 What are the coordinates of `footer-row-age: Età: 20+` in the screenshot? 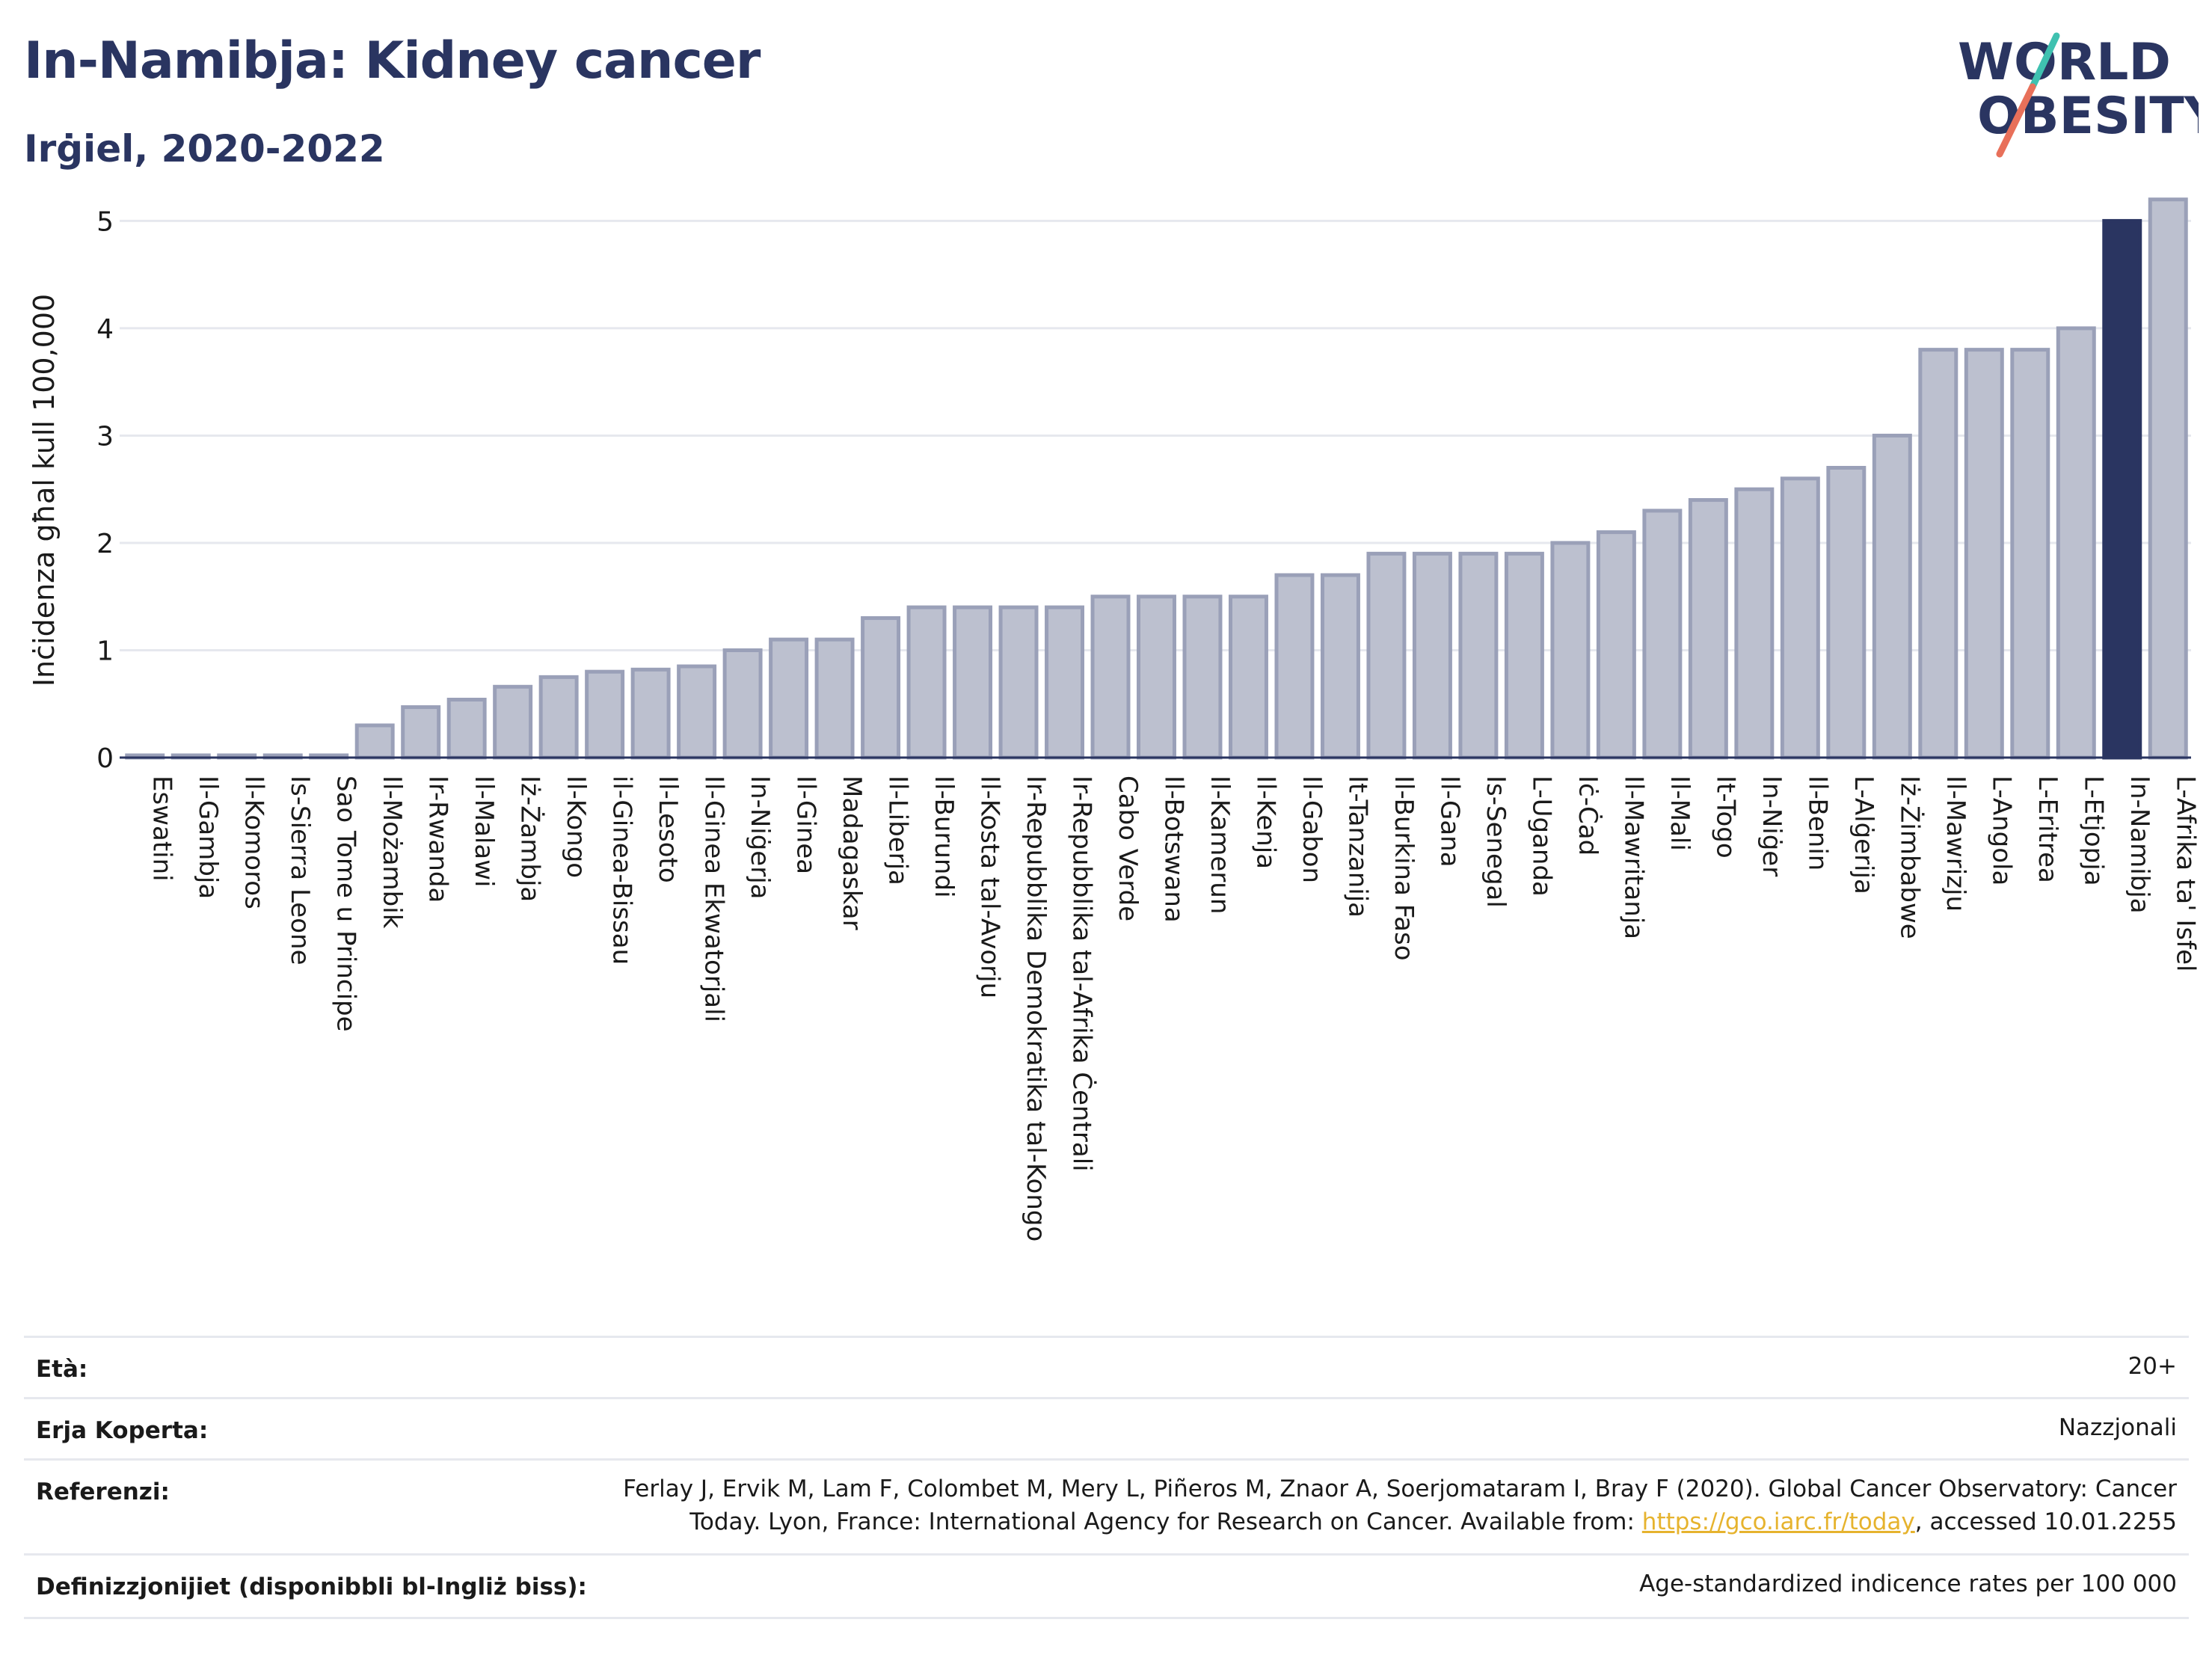 It's located at (1106, 1367).